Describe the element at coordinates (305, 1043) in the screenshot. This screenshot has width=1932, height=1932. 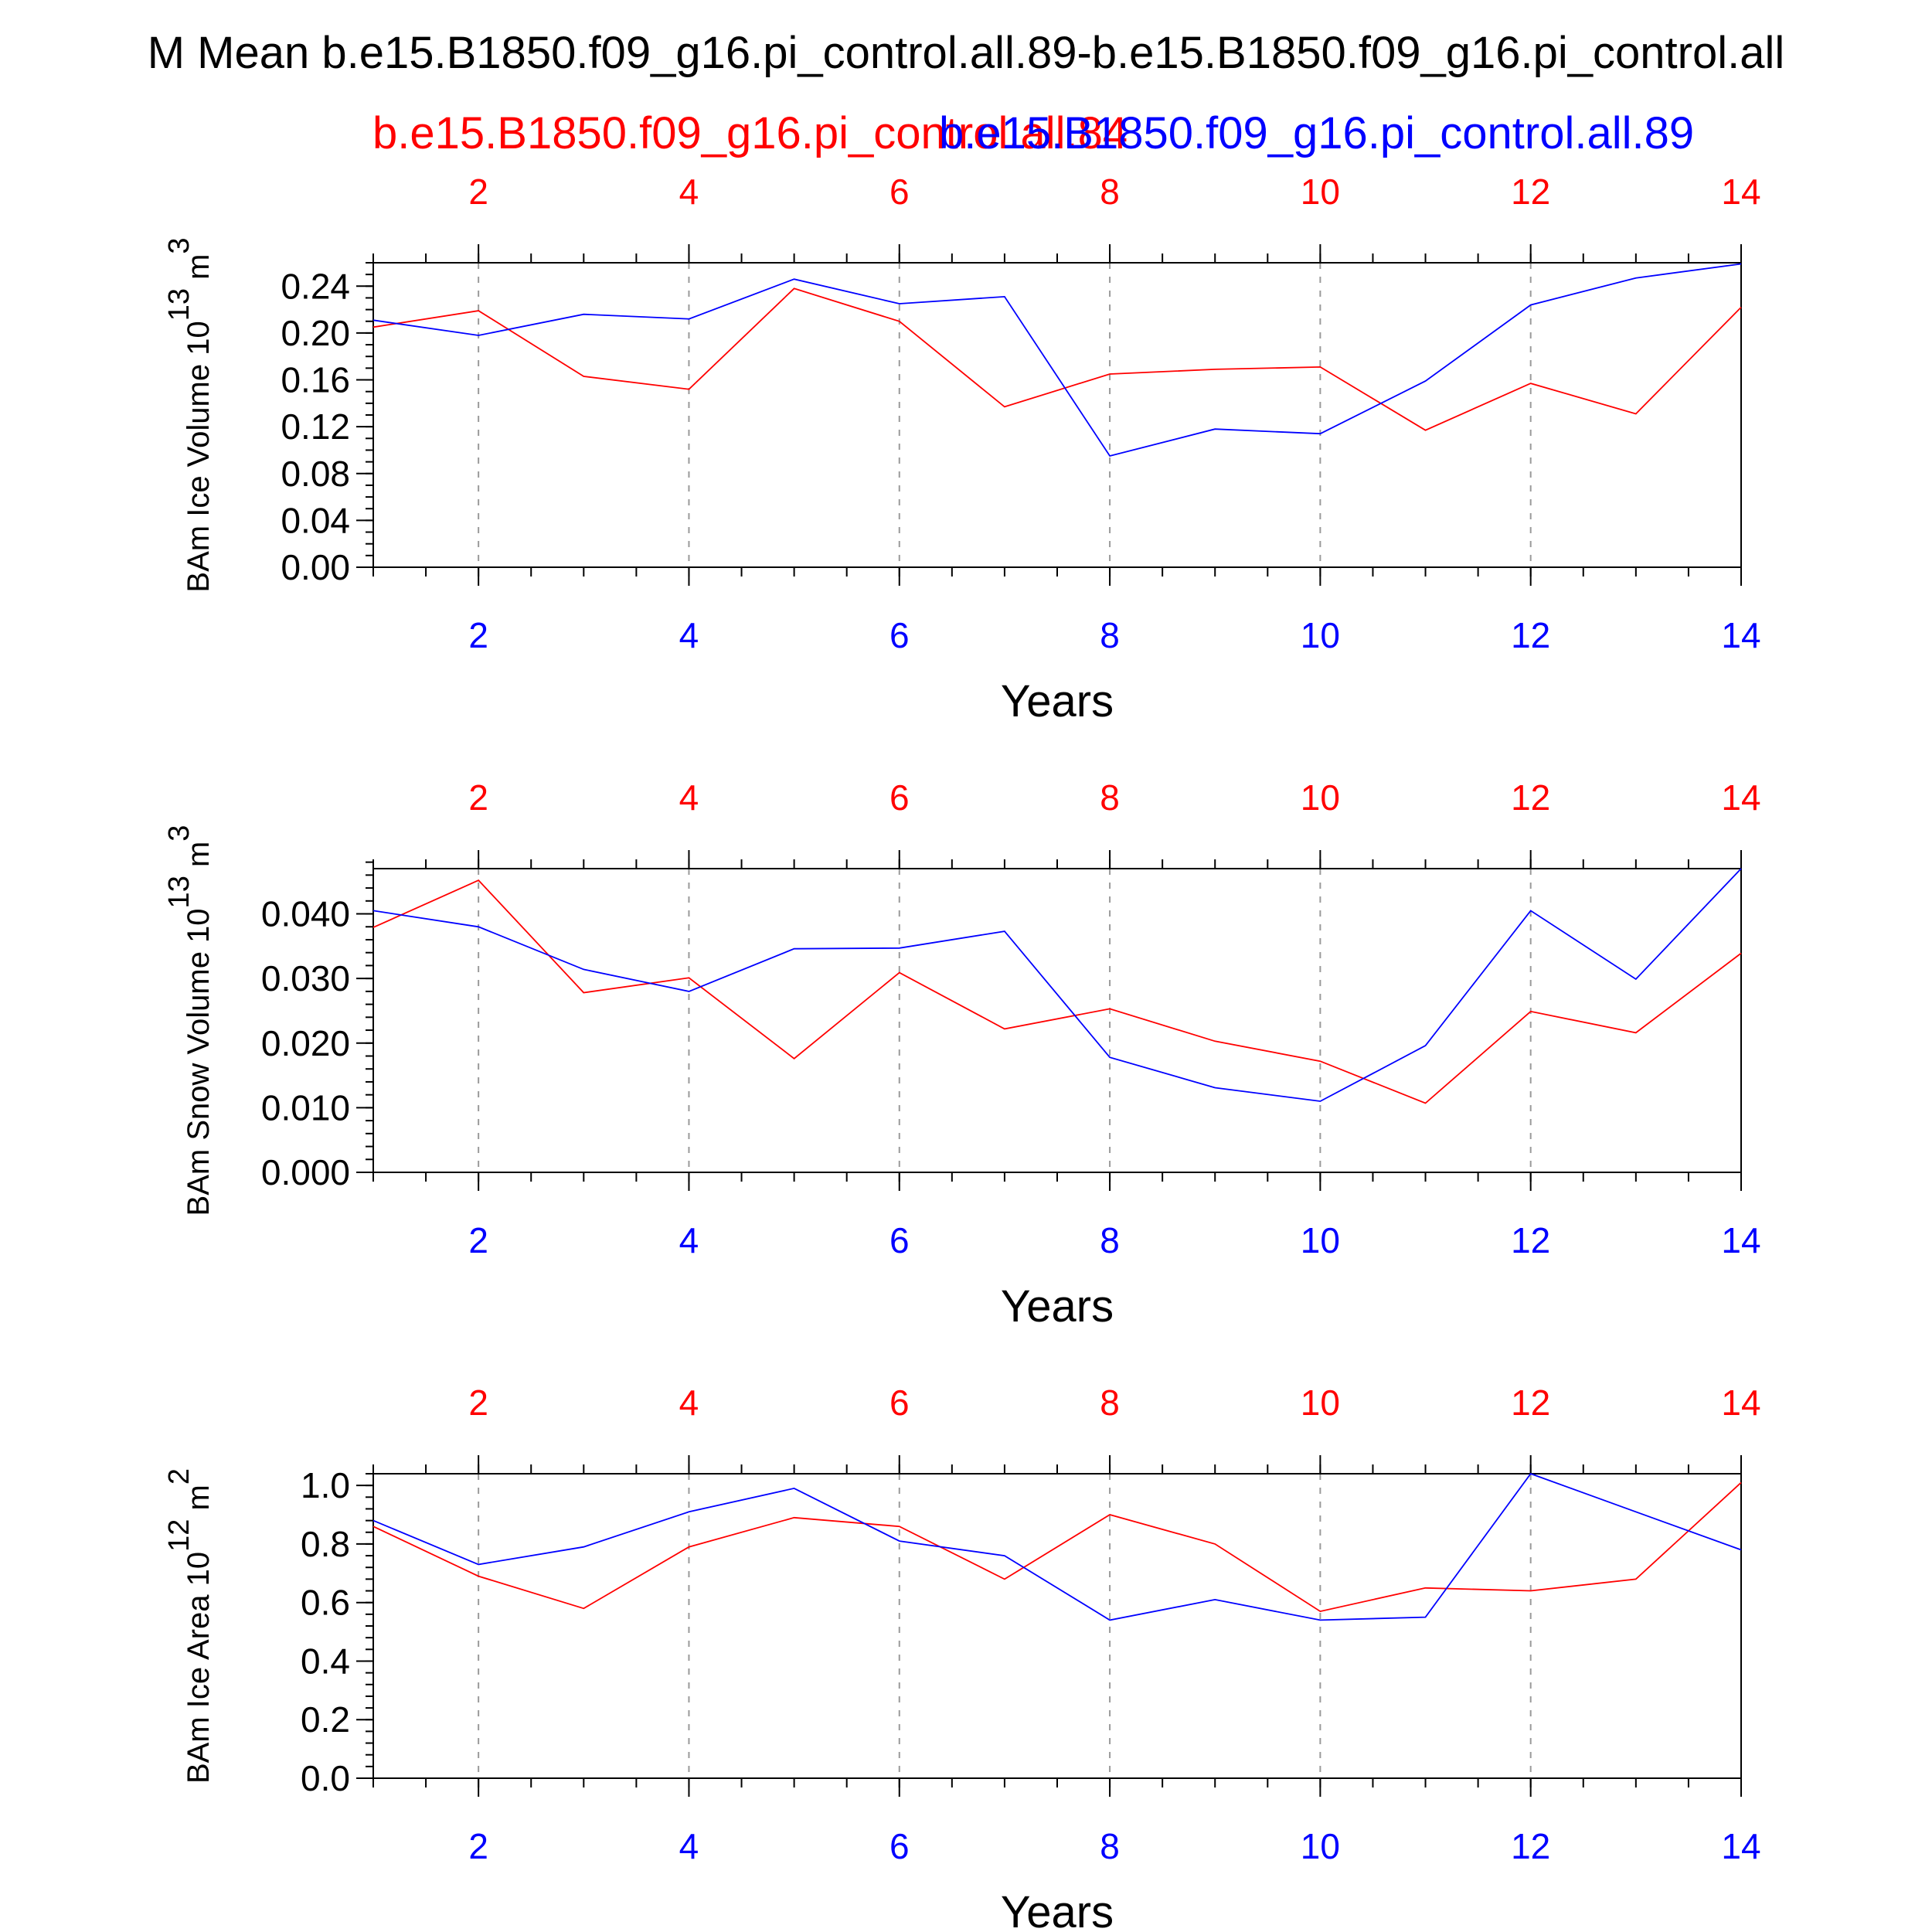
I see `y-tick-label: 0.020` at that location.